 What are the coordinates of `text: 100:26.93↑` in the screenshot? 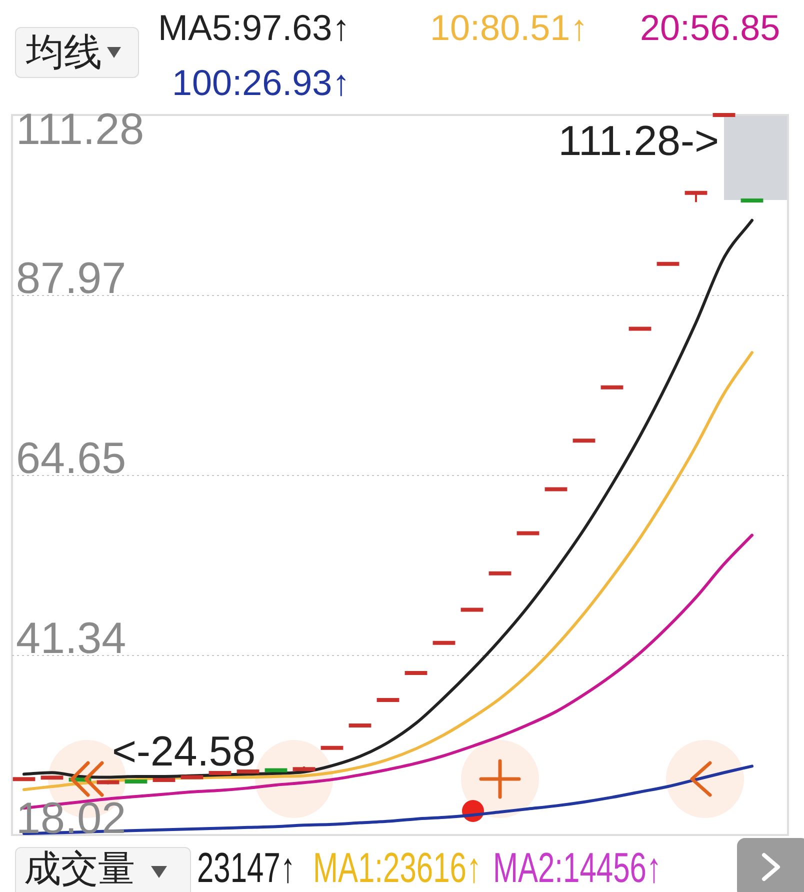 It's located at (261, 83).